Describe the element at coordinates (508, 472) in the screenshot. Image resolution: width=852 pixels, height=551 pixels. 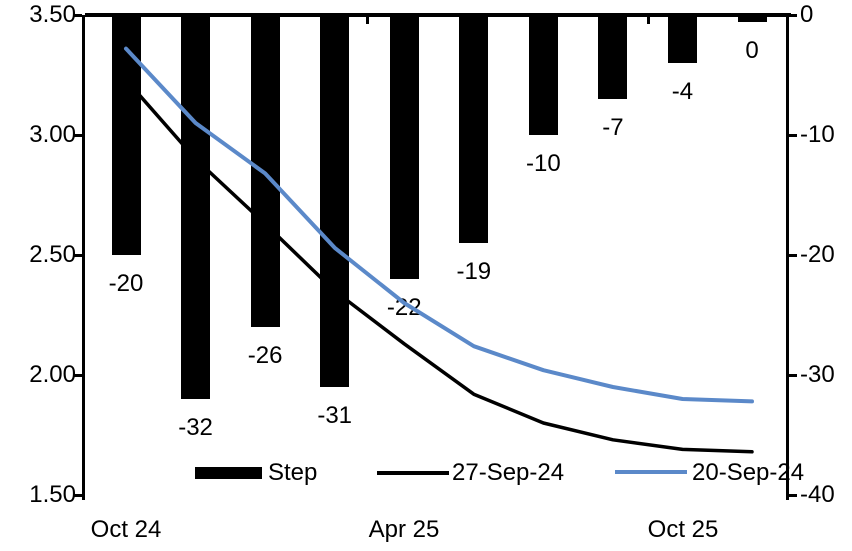
I see `legend-27-sep-24-label: 27-Sep-24` at that location.